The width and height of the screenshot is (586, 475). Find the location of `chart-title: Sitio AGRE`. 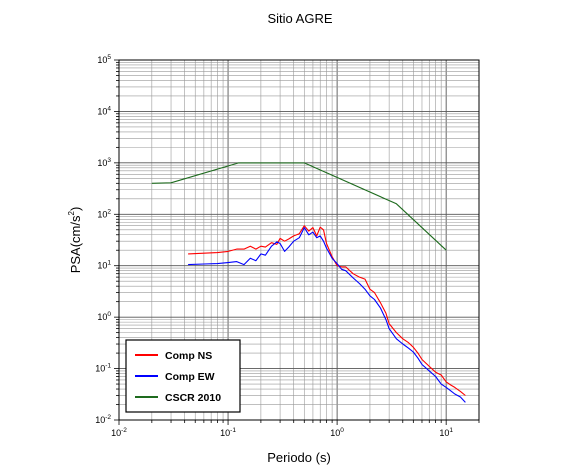

chart-title: Sitio AGRE is located at coordinates (299, 18).